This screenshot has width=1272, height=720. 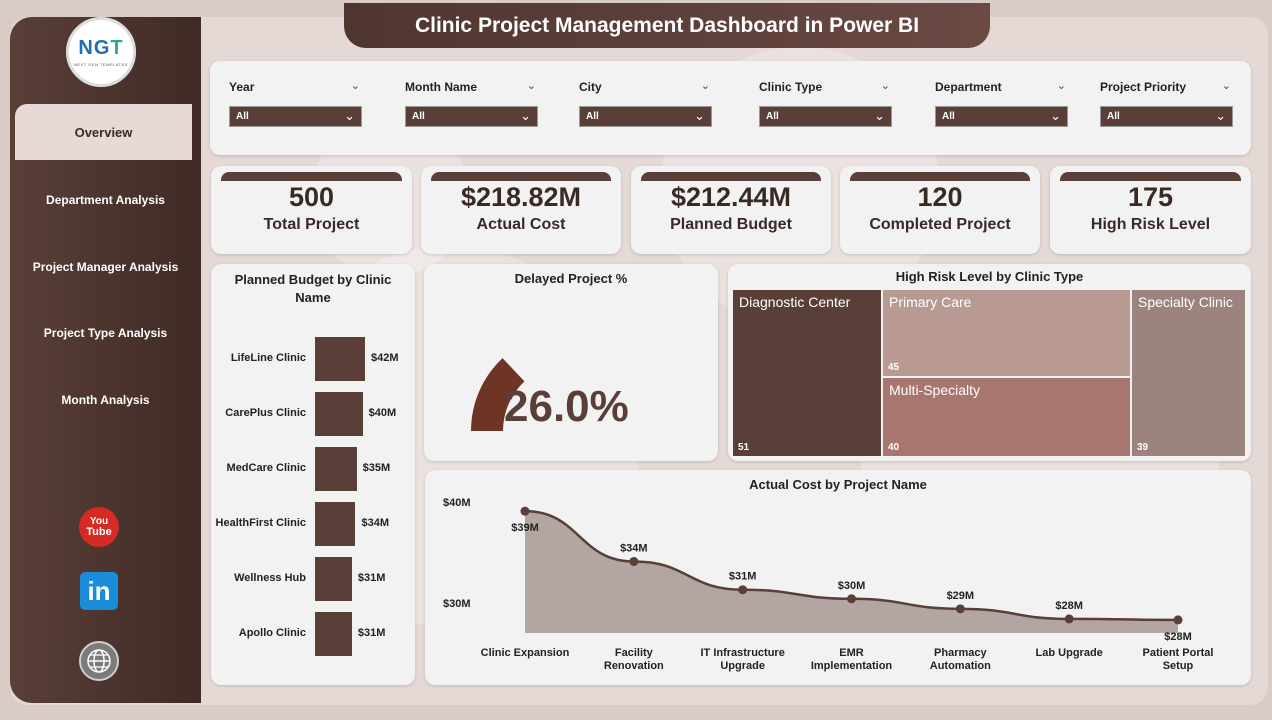 What do you see at coordinates (807, 373) in the screenshot?
I see `treemap-cell-diagnostic-center: Diagnostic Center 51` at bounding box center [807, 373].